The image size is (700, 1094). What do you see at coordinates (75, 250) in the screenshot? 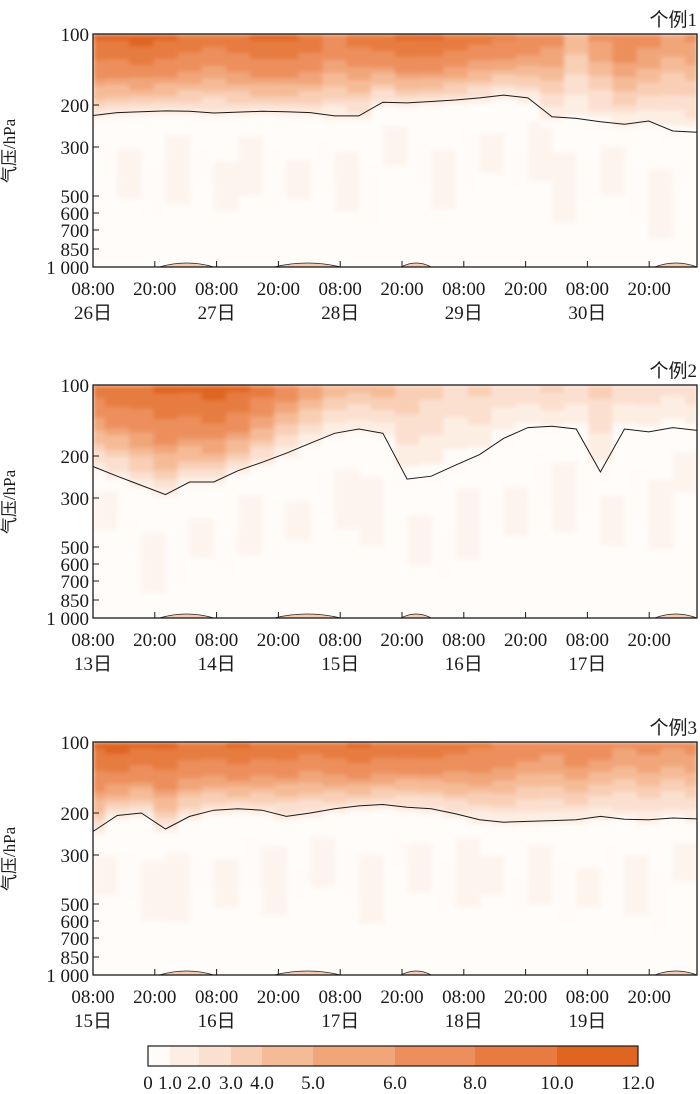
I see `y-tick-label: 850` at bounding box center [75, 250].